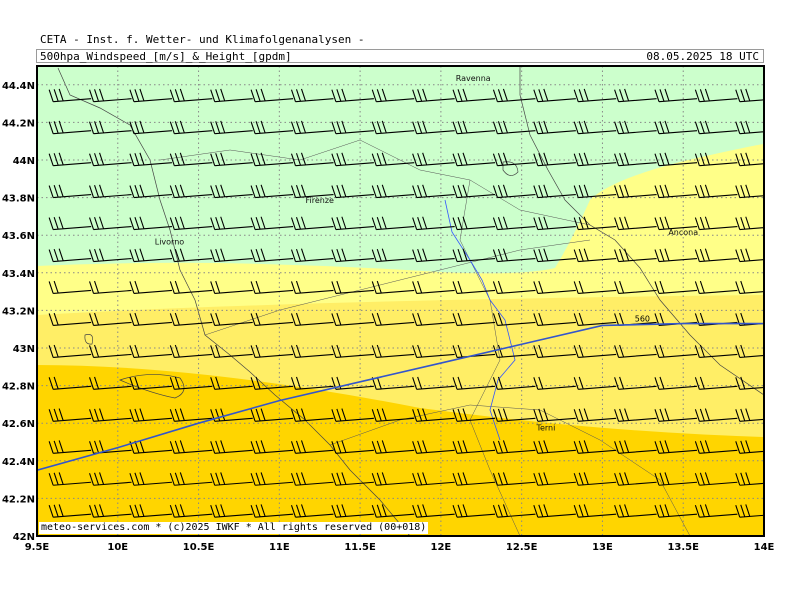 This screenshot has height=600, width=800. What do you see at coordinates (18, 86) in the screenshot?
I see `lat-tick-label: 44.4N` at bounding box center [18, 86].